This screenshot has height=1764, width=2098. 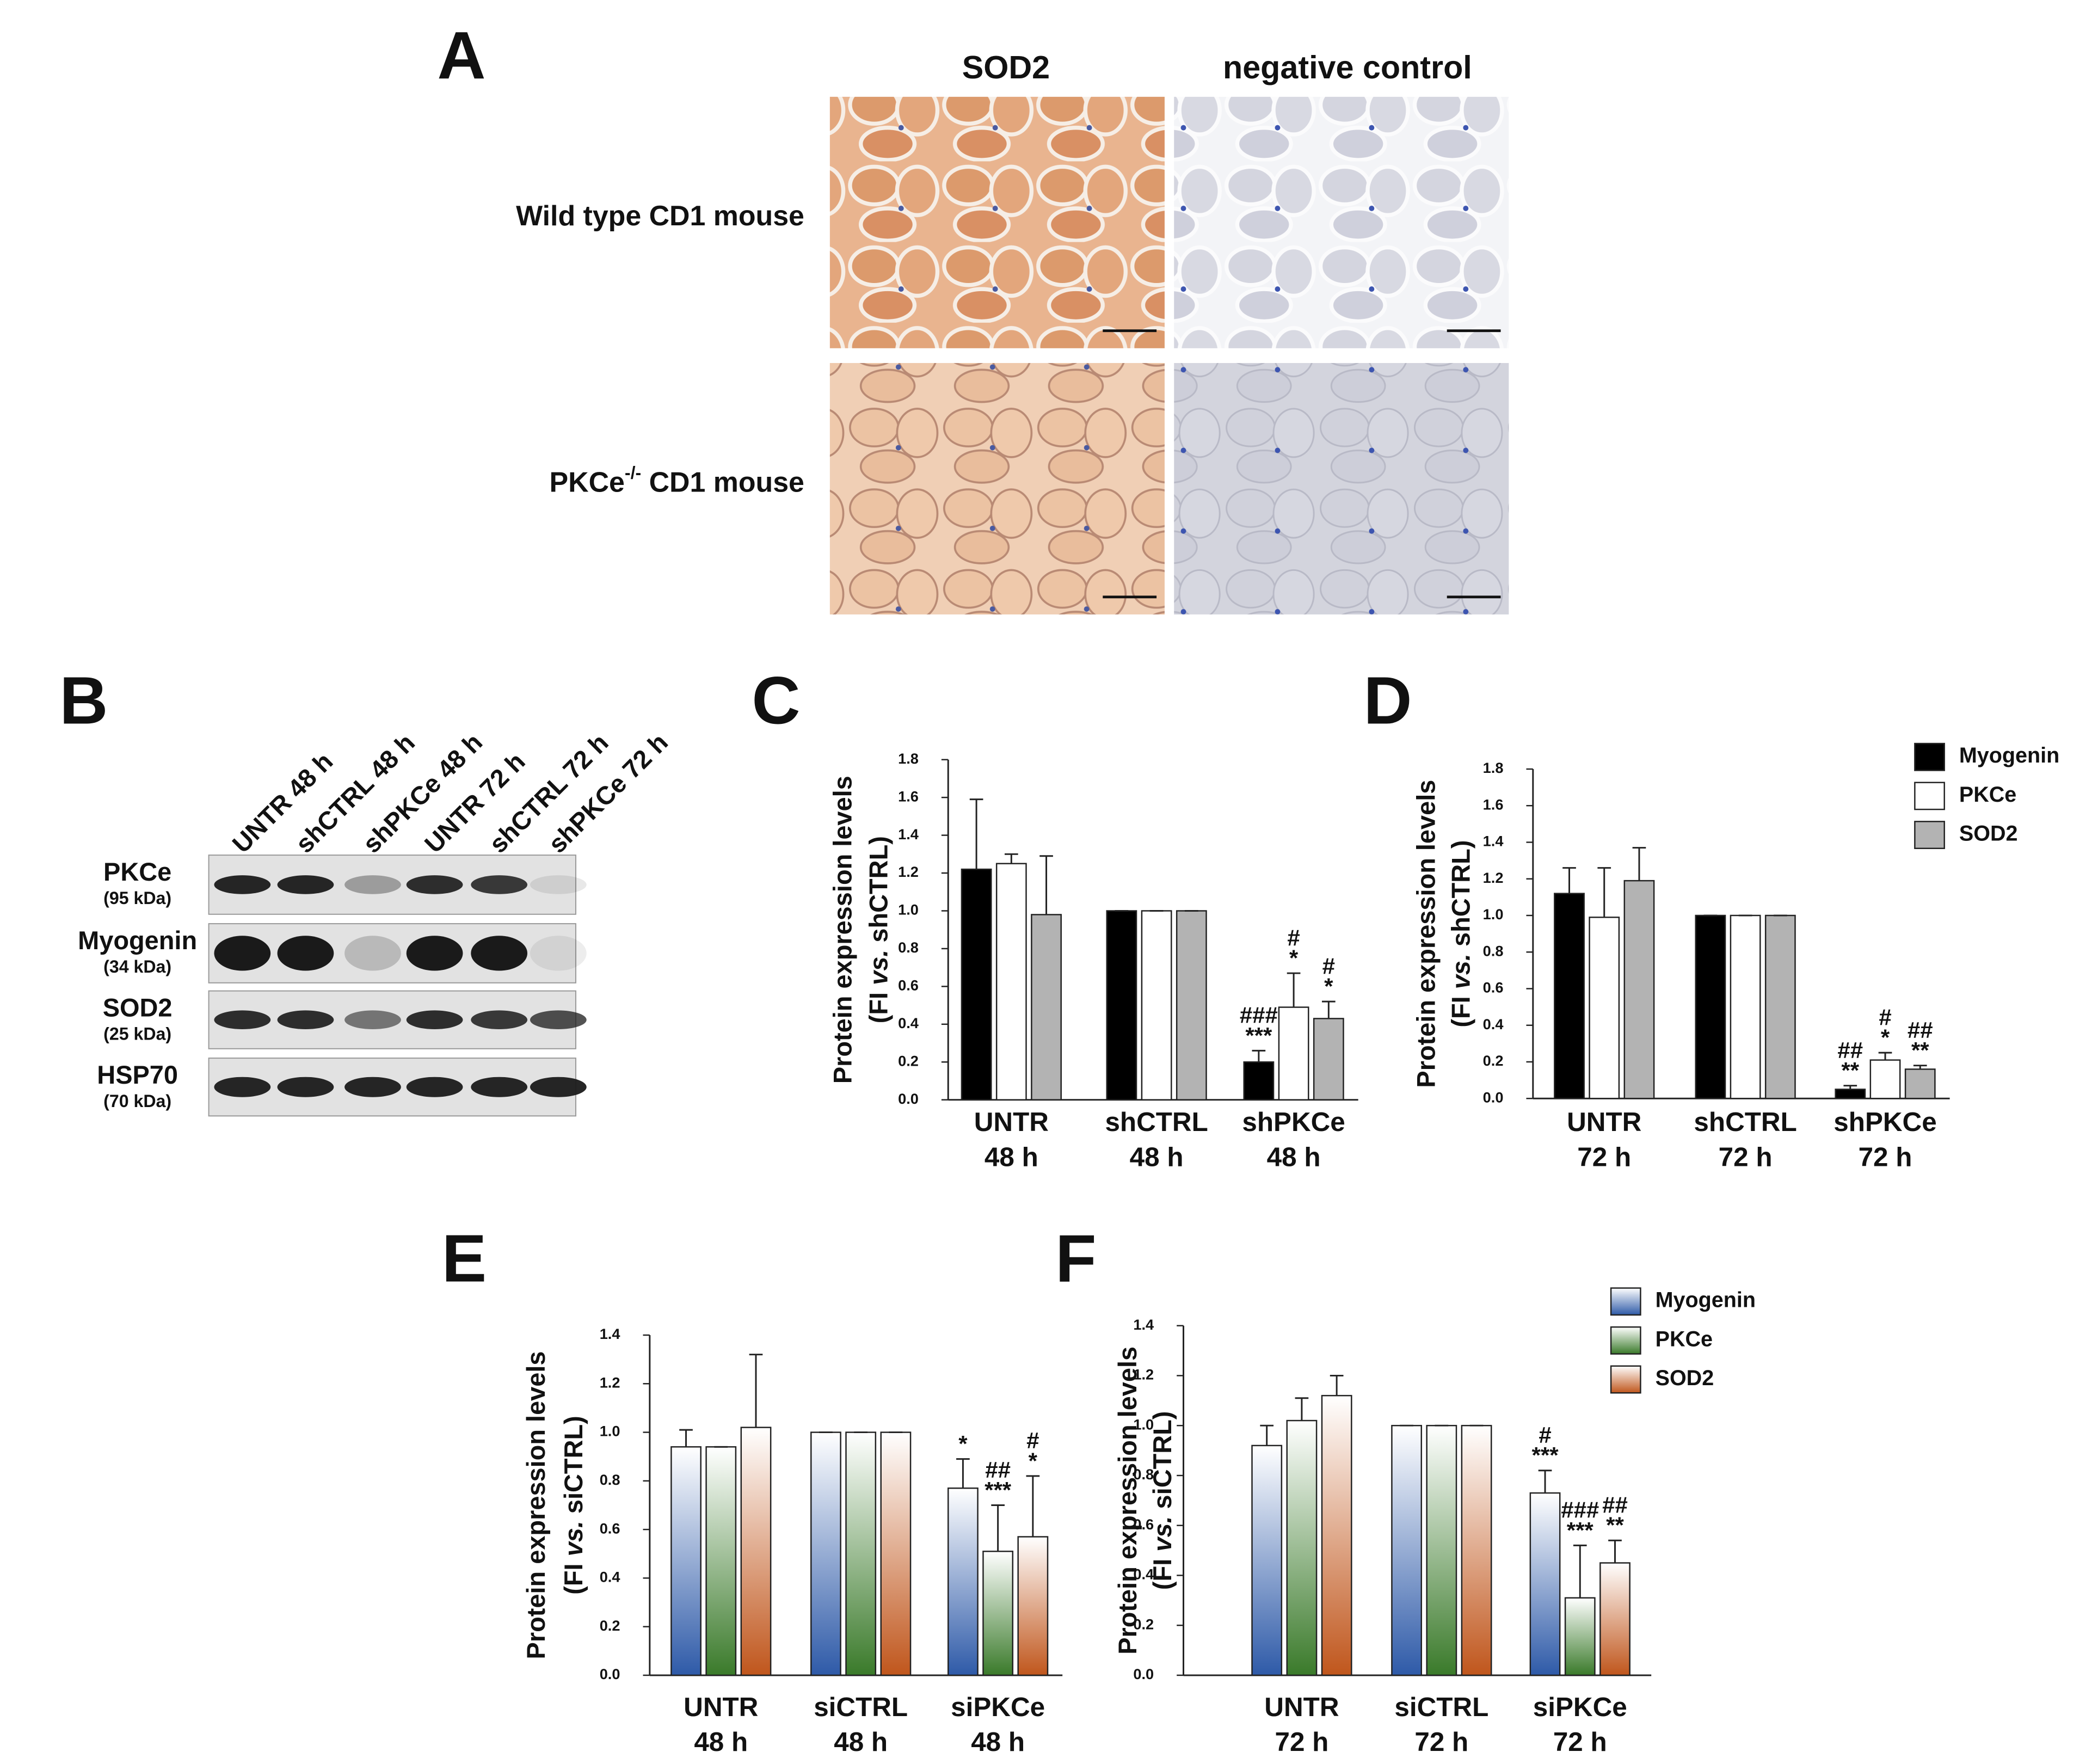 What do you see at coordinates (1441, 1707) in the screenshot?
I see `x-tick-label: siCTRL` at bounding box center [1441, 1707].